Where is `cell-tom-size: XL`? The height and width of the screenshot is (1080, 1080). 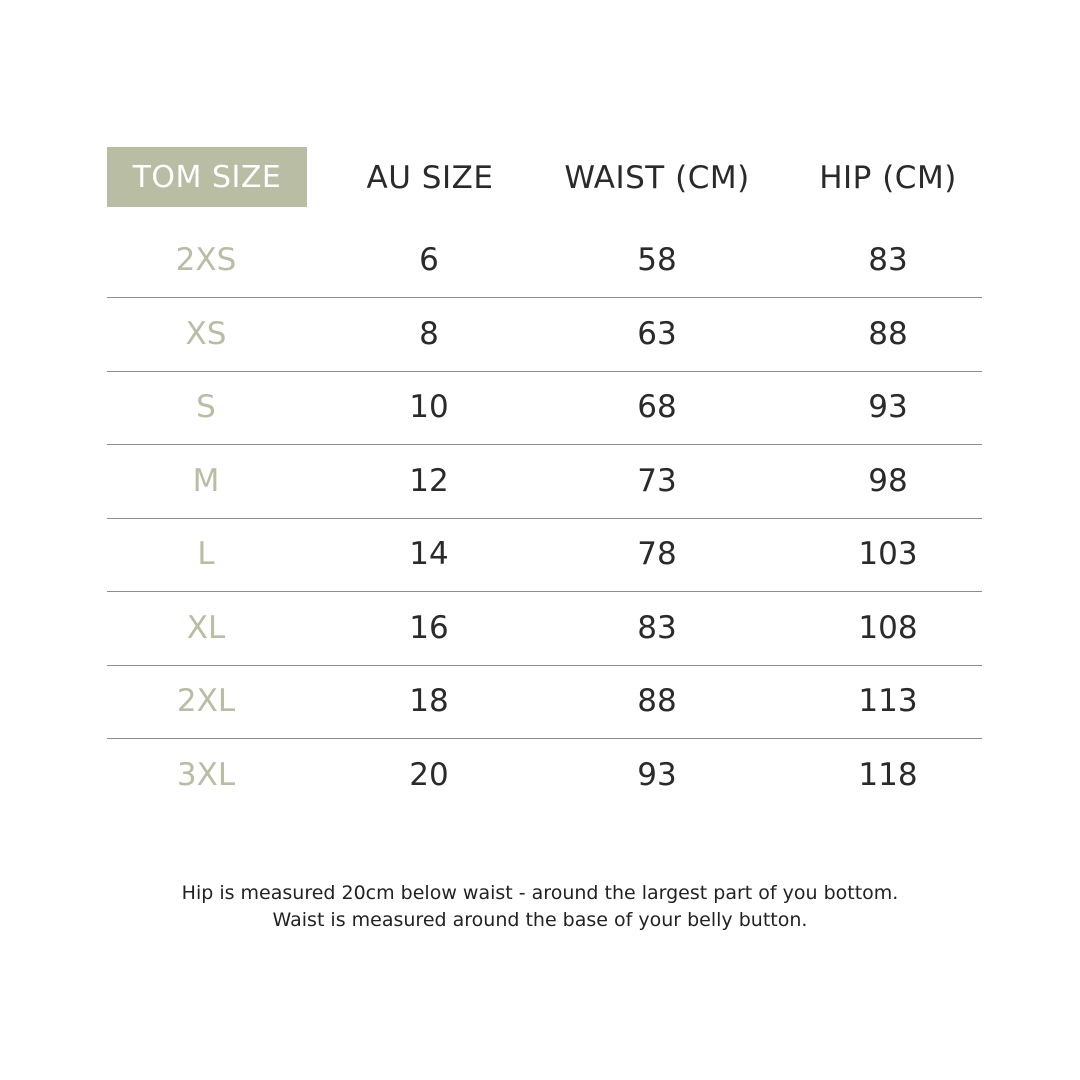
cell-tom-size: XL is located at coordinates (206, 627).